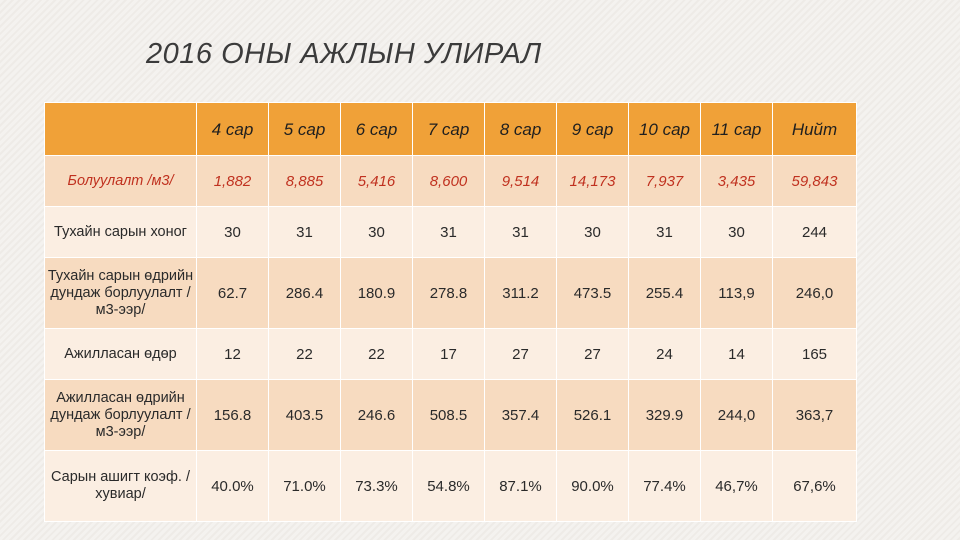 This screenshot has width=960, height=540. What do you see at coordinates (592, 415) in the screenshot?
I see `table-cell: 526.1` at bounding box center [592, 415].